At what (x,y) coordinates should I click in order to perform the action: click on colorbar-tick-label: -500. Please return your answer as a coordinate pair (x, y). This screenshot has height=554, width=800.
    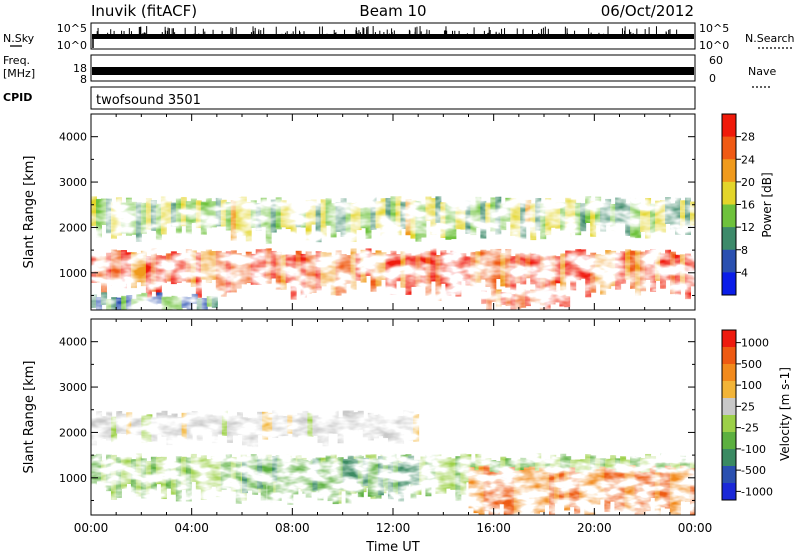
    Looking at the image, I should click on (753, 470).